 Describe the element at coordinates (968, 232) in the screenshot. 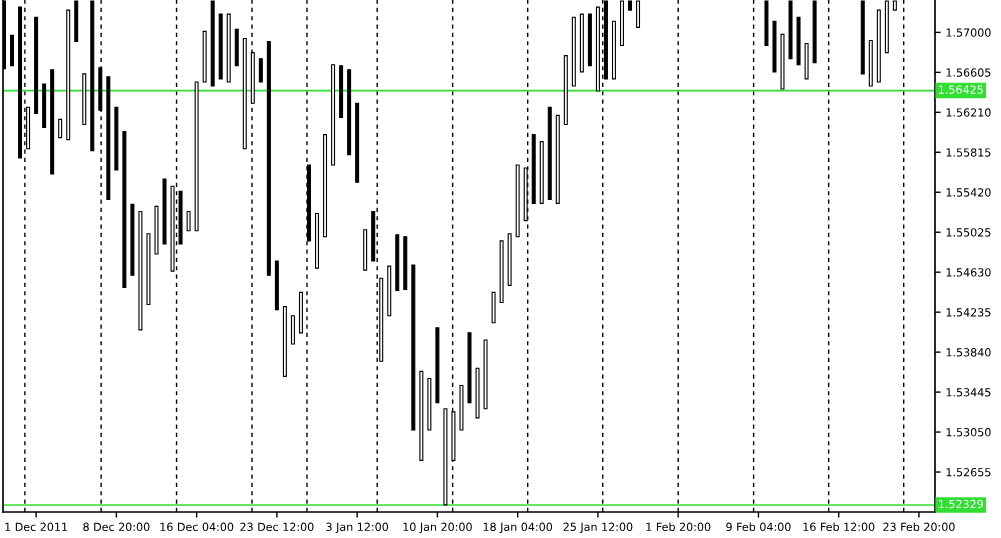

I see `y-tick-label: 1.55025` at that location.